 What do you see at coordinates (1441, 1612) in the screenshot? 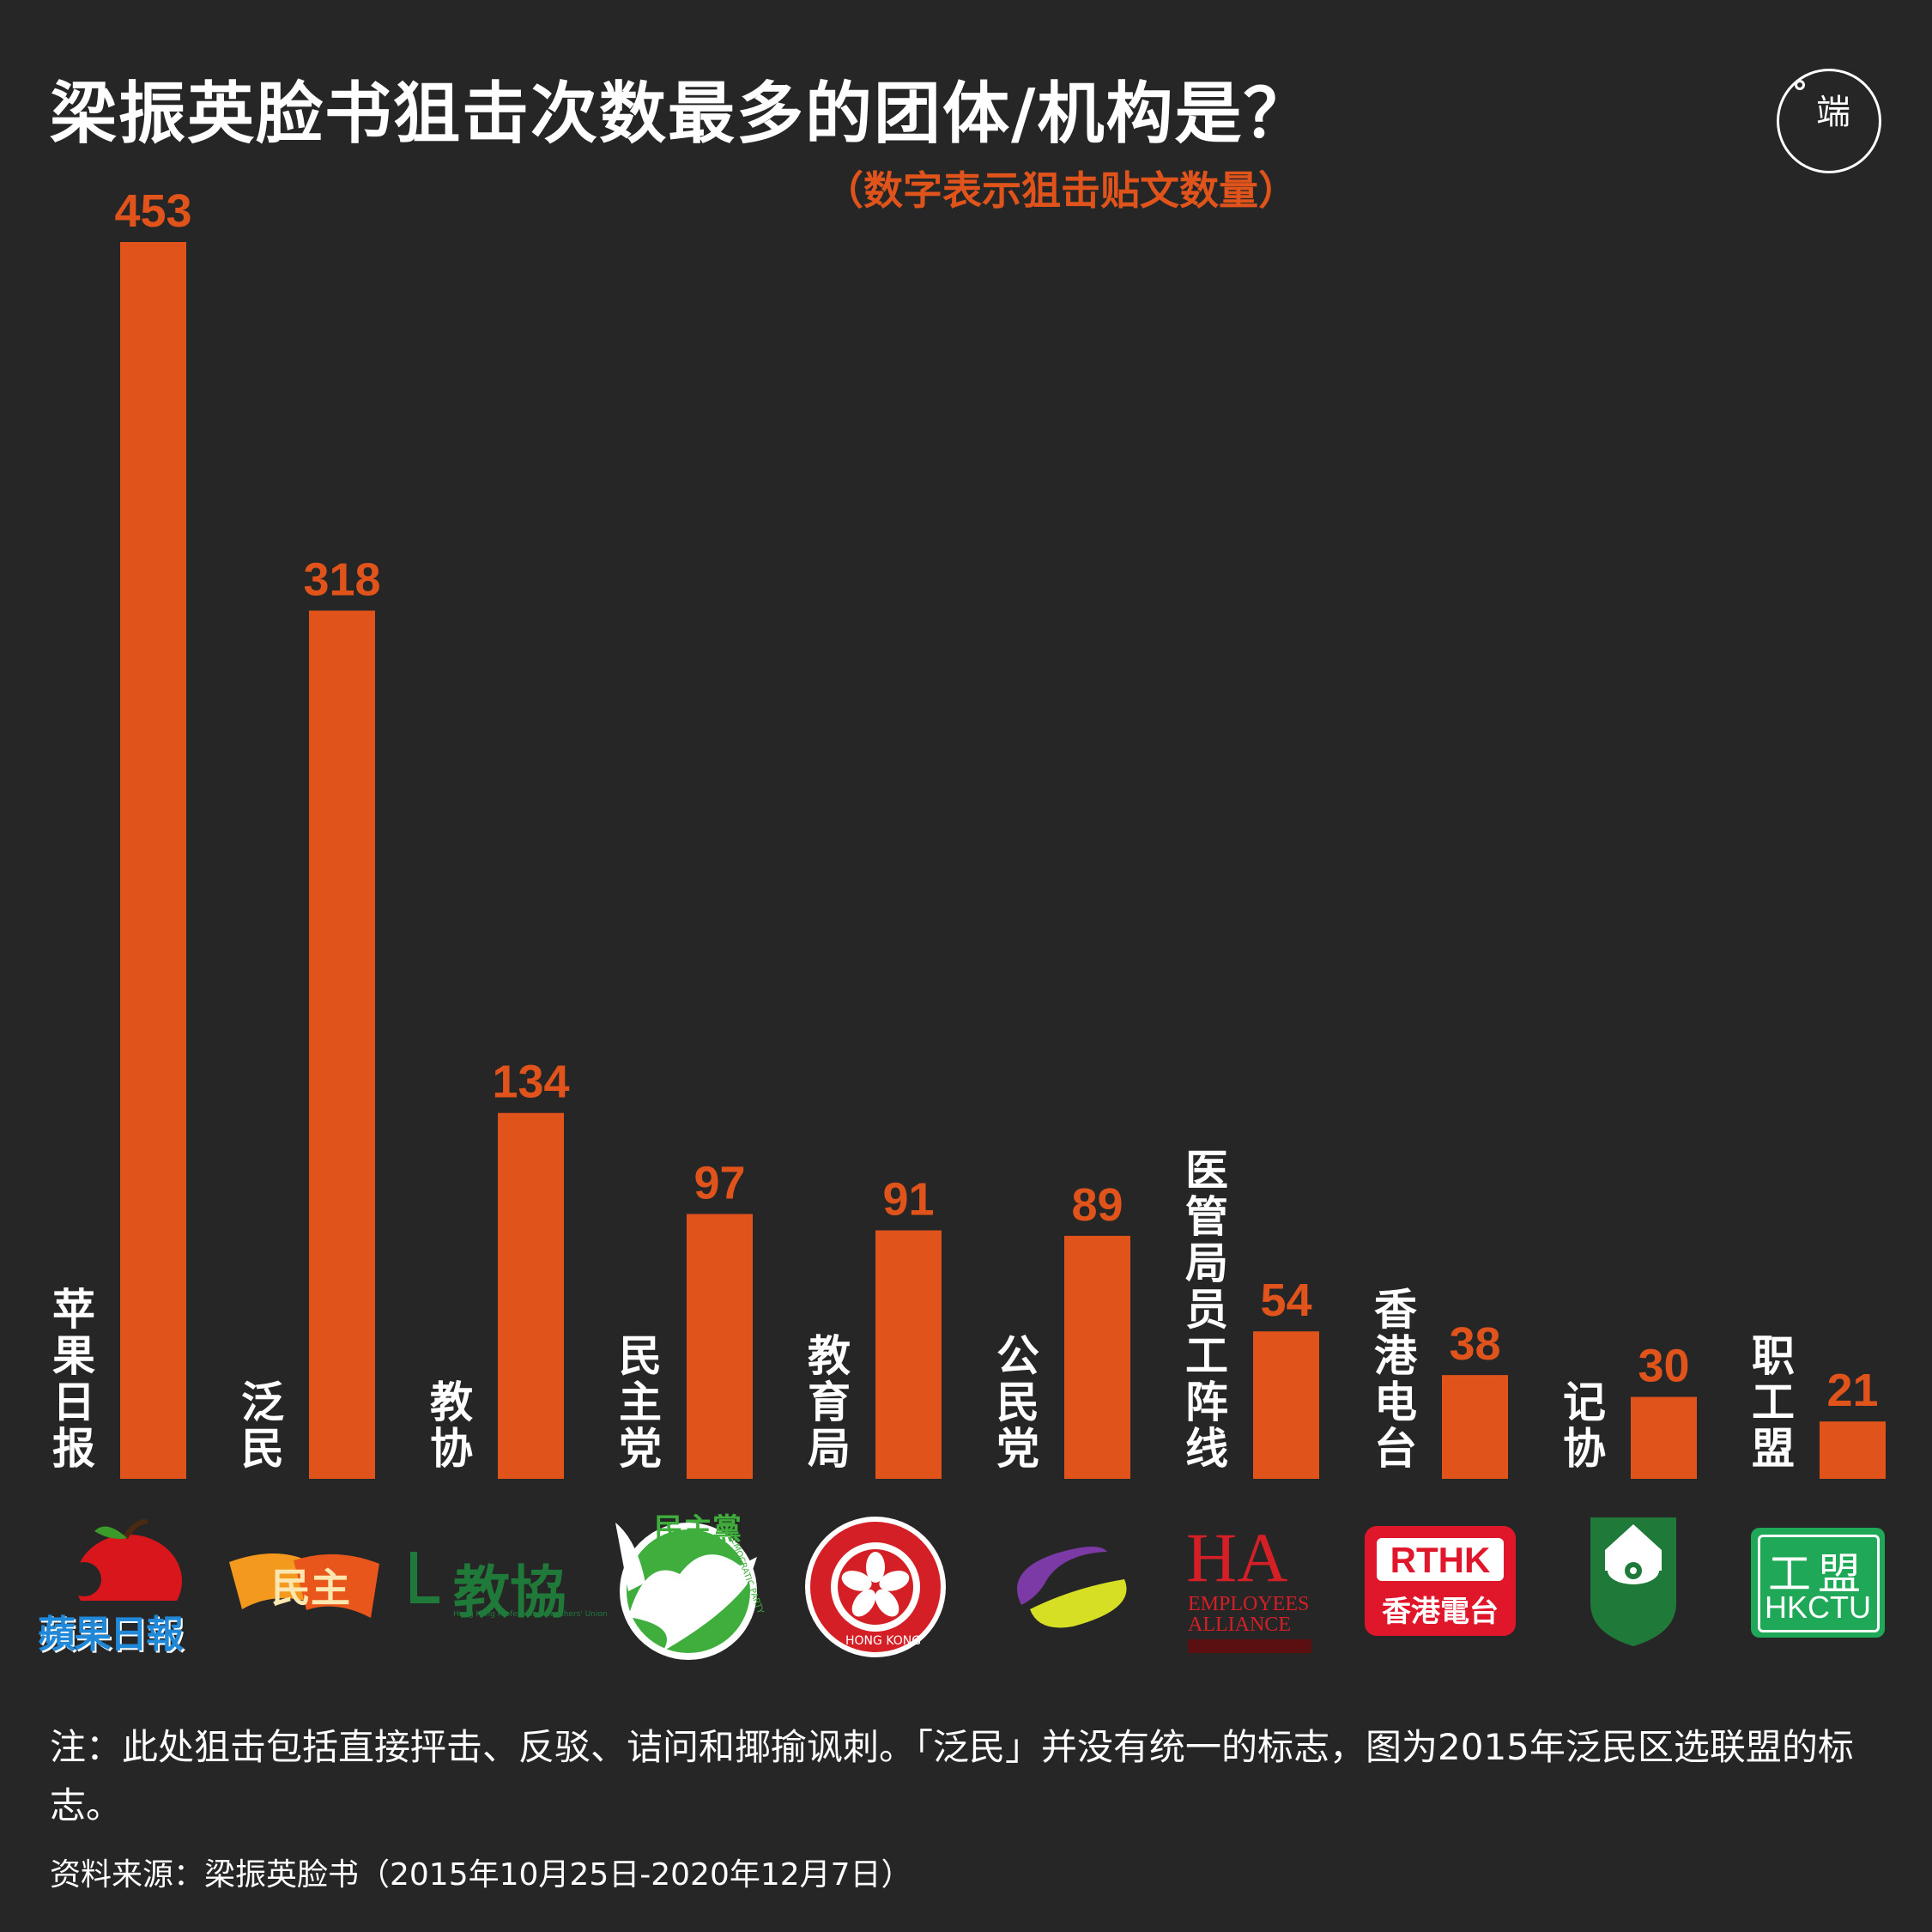
I see `rthk-zh-text: 香港電台` at bounding box center [1441, 1612].